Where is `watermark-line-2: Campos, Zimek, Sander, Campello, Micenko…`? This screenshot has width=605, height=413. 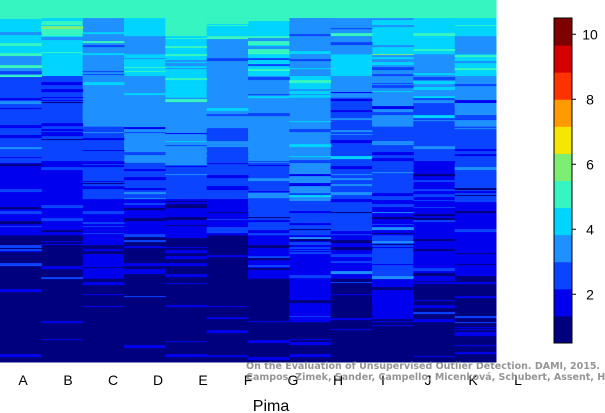 watermark-line-2: Campos, Zimek, Sander, Campello, Micenko… is located at coordinates (425, 377).